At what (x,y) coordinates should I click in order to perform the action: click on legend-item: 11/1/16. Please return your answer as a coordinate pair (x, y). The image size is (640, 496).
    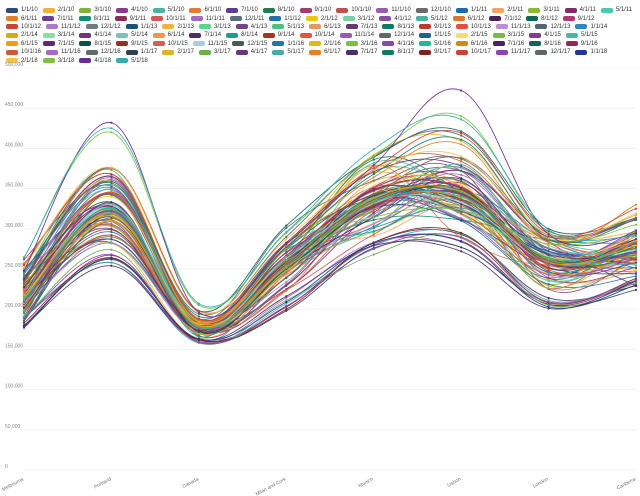
    Looking at the image, I should click on (63, 52).